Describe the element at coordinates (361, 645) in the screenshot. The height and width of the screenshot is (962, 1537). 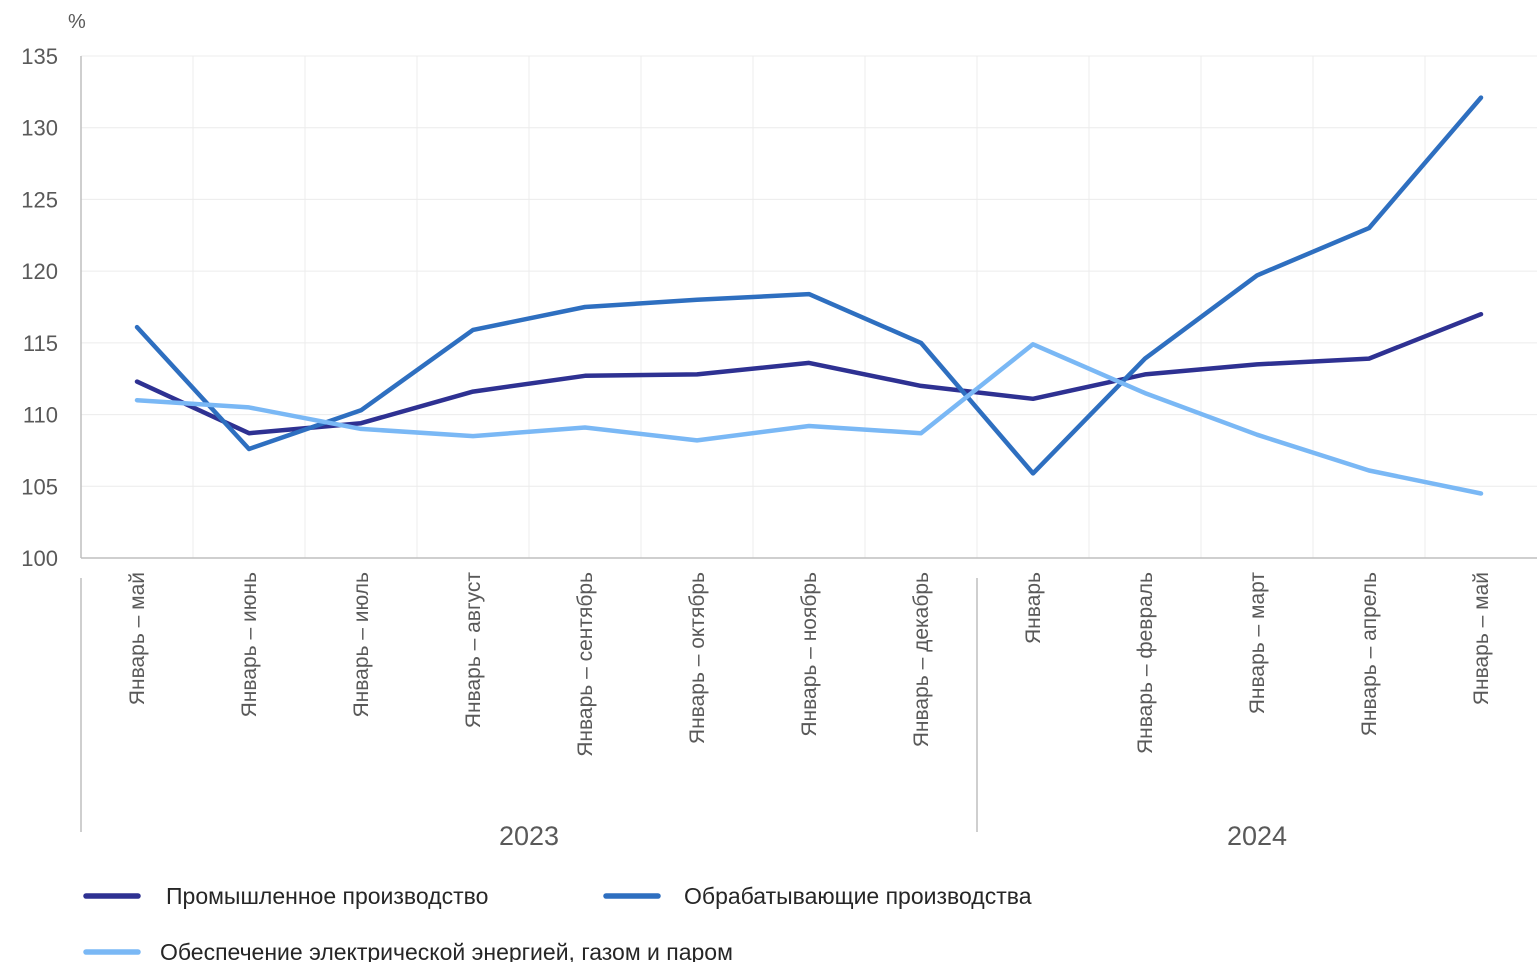
I see `x-tick-label: Январь – июль` at that location.